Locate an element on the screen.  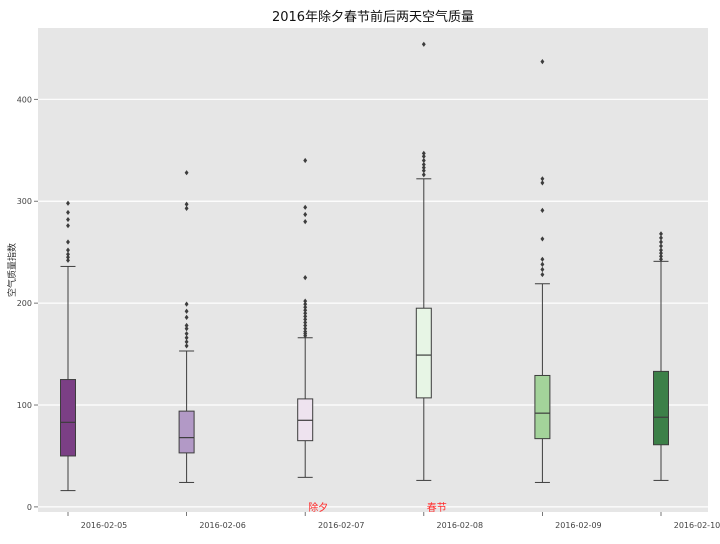
x-tick-label: 2016-02-06 is located at coordinates (222, 525).